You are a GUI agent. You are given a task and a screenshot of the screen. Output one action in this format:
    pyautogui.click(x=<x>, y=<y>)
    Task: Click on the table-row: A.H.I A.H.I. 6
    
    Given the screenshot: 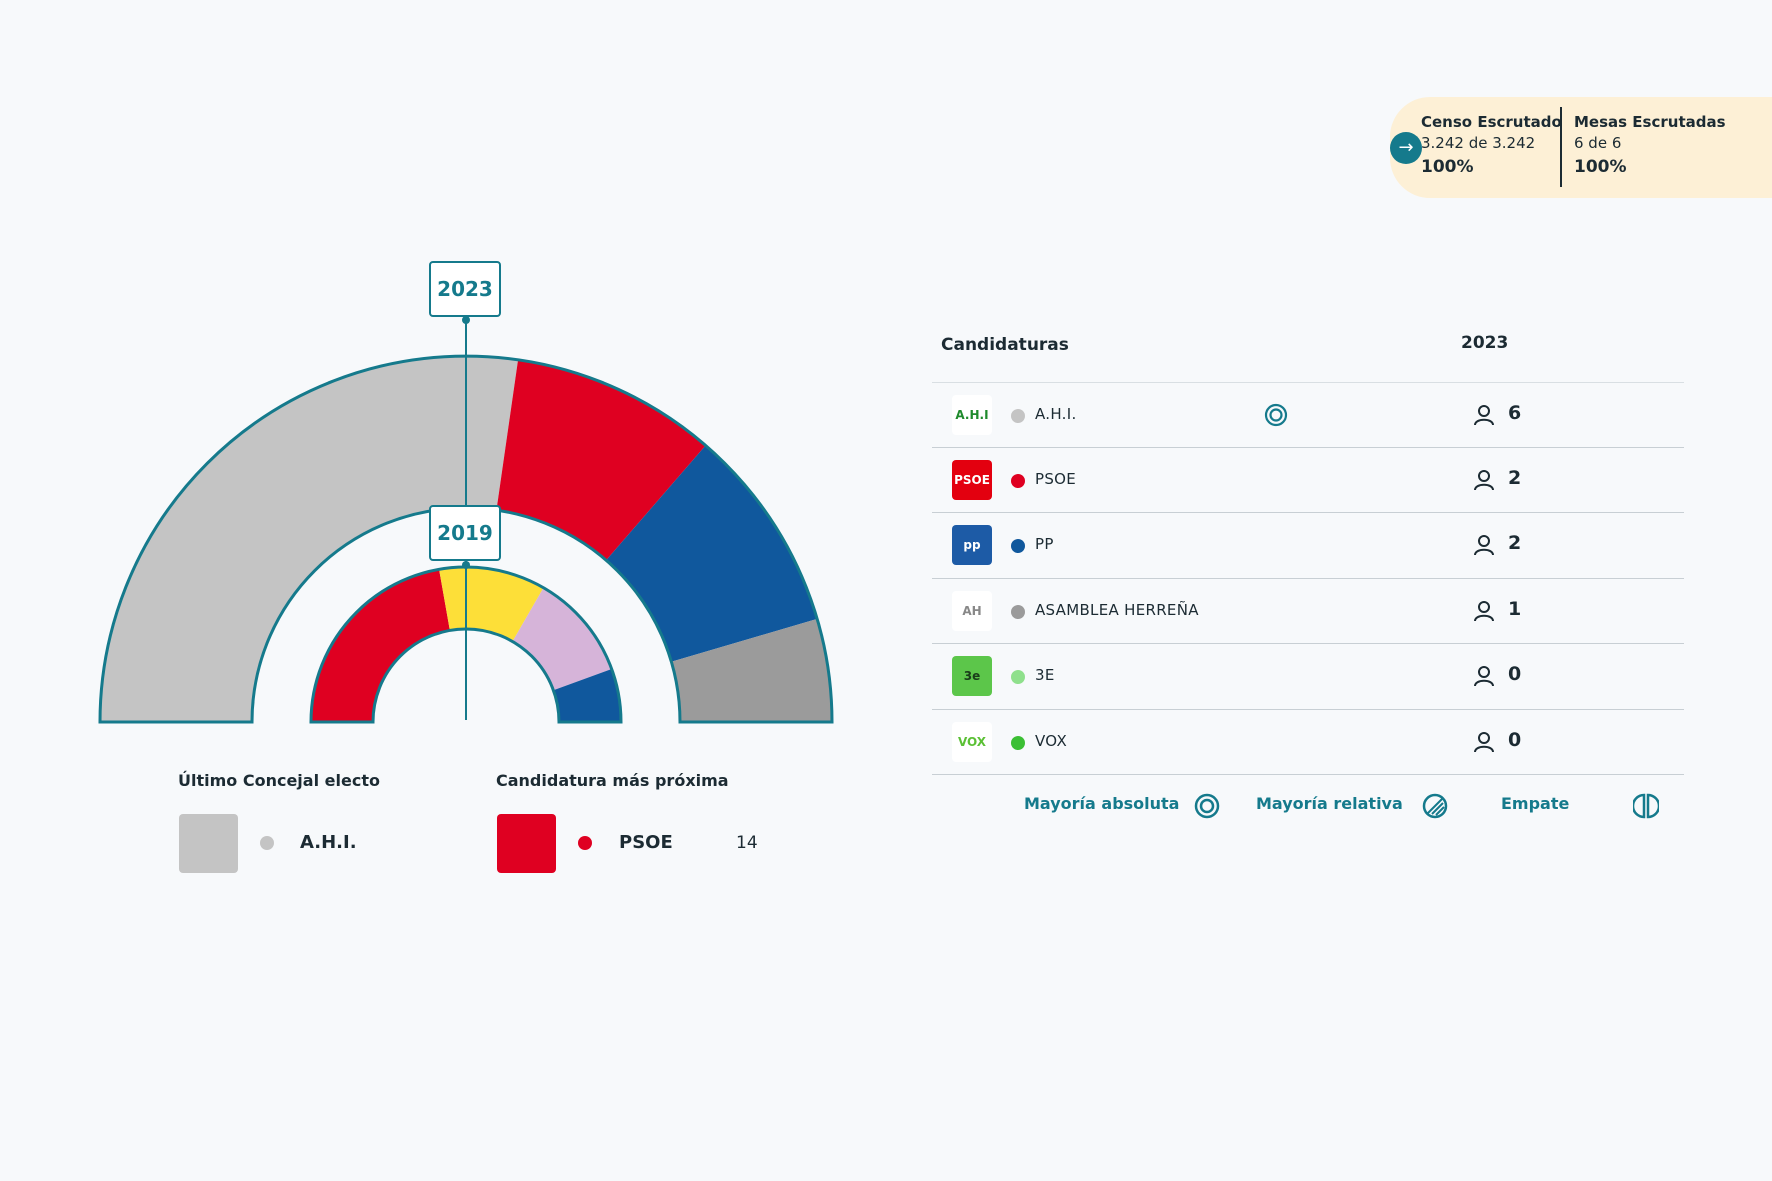 What is the action you would take?
    pyautogui.click(x=1308, y=415)
    